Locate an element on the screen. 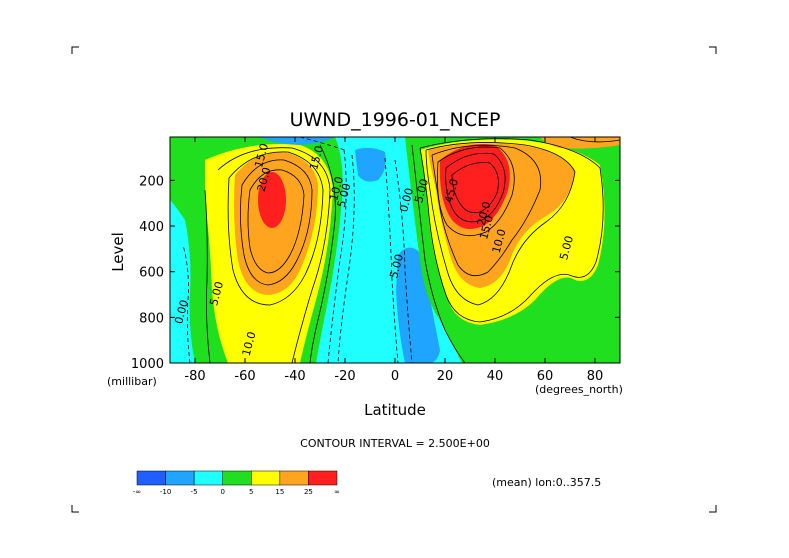 The image size is (789, 558). colorbar: -∞ -10 -5 0 5 15 25 ∞ is located at coordinates (236, 483).